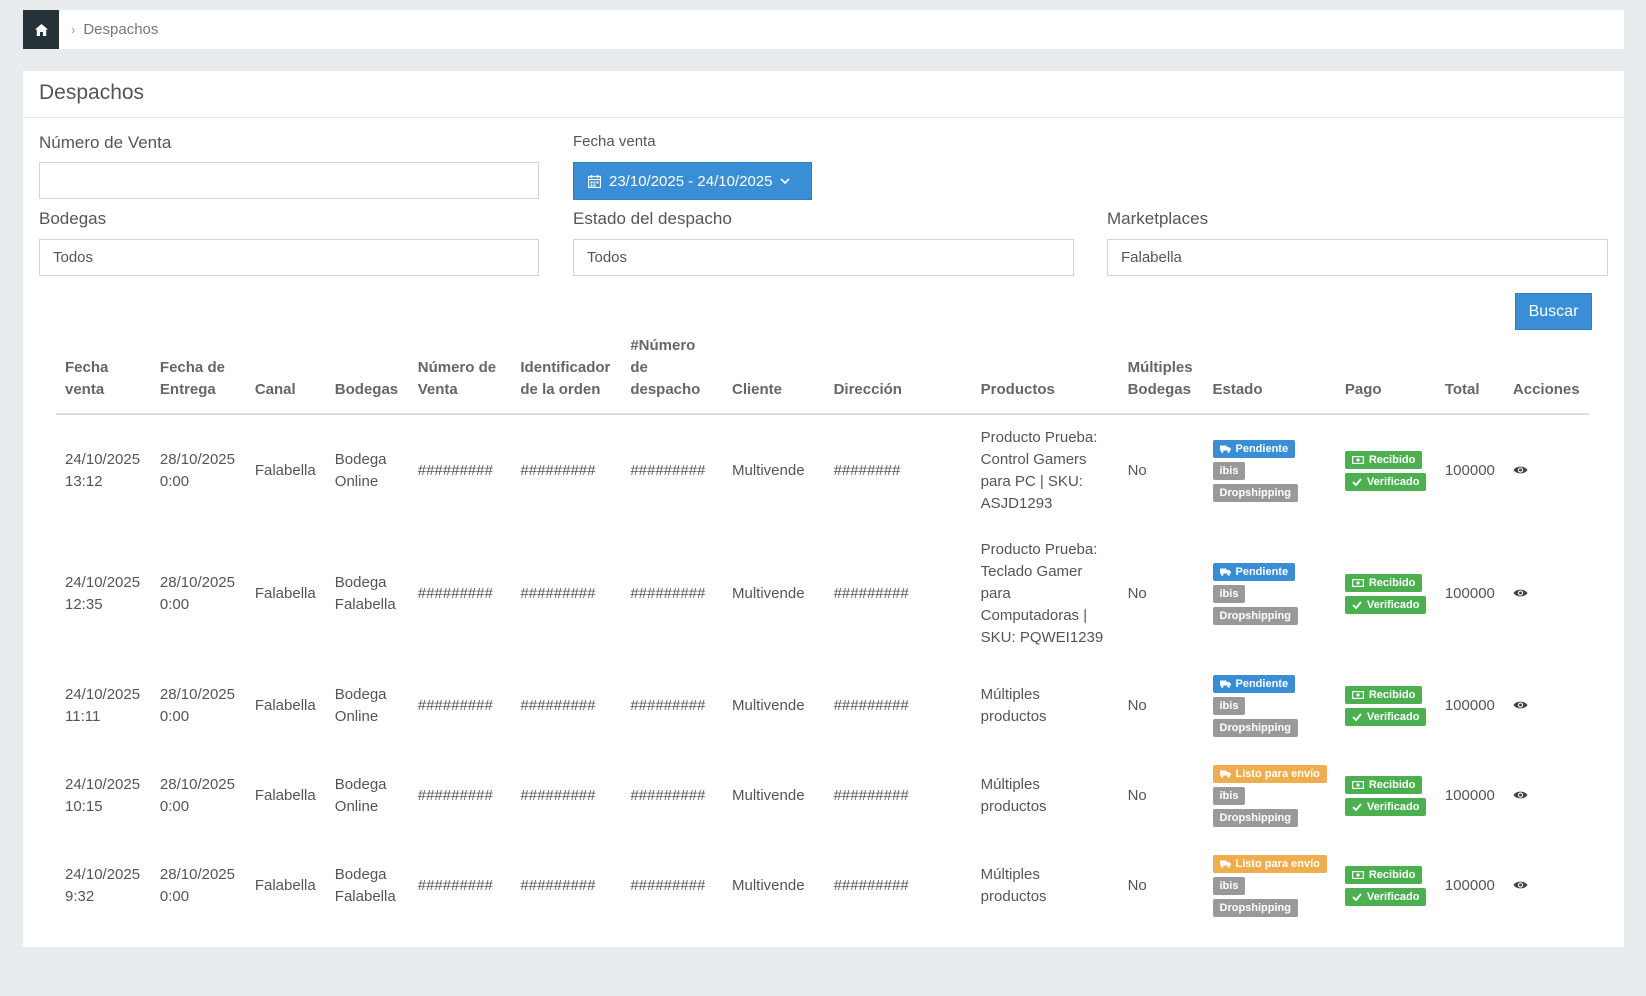 Image resolution: width=1646 pixels, height=996 pixels. What do you see at coordinates (1546, 796) in the screenshot?
I see `cell-acciones` at bounding box center [1546, 796].